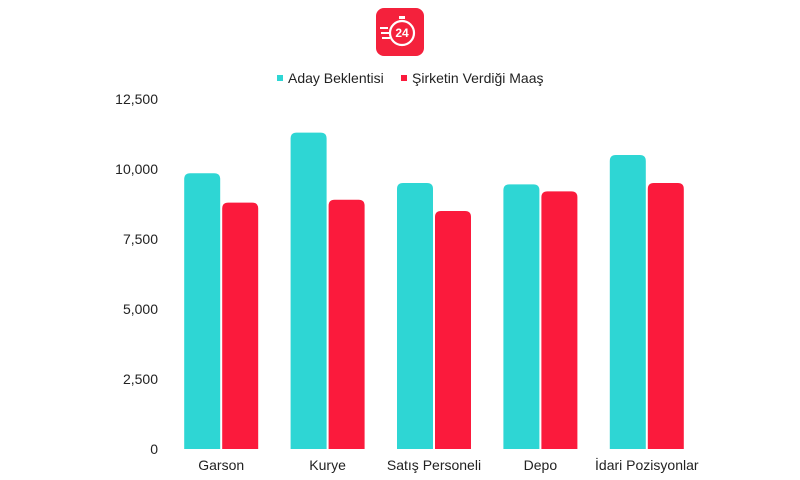 The height and width of the screenshot is (480, 800). I want to click on logo-background, so click(400, 32).